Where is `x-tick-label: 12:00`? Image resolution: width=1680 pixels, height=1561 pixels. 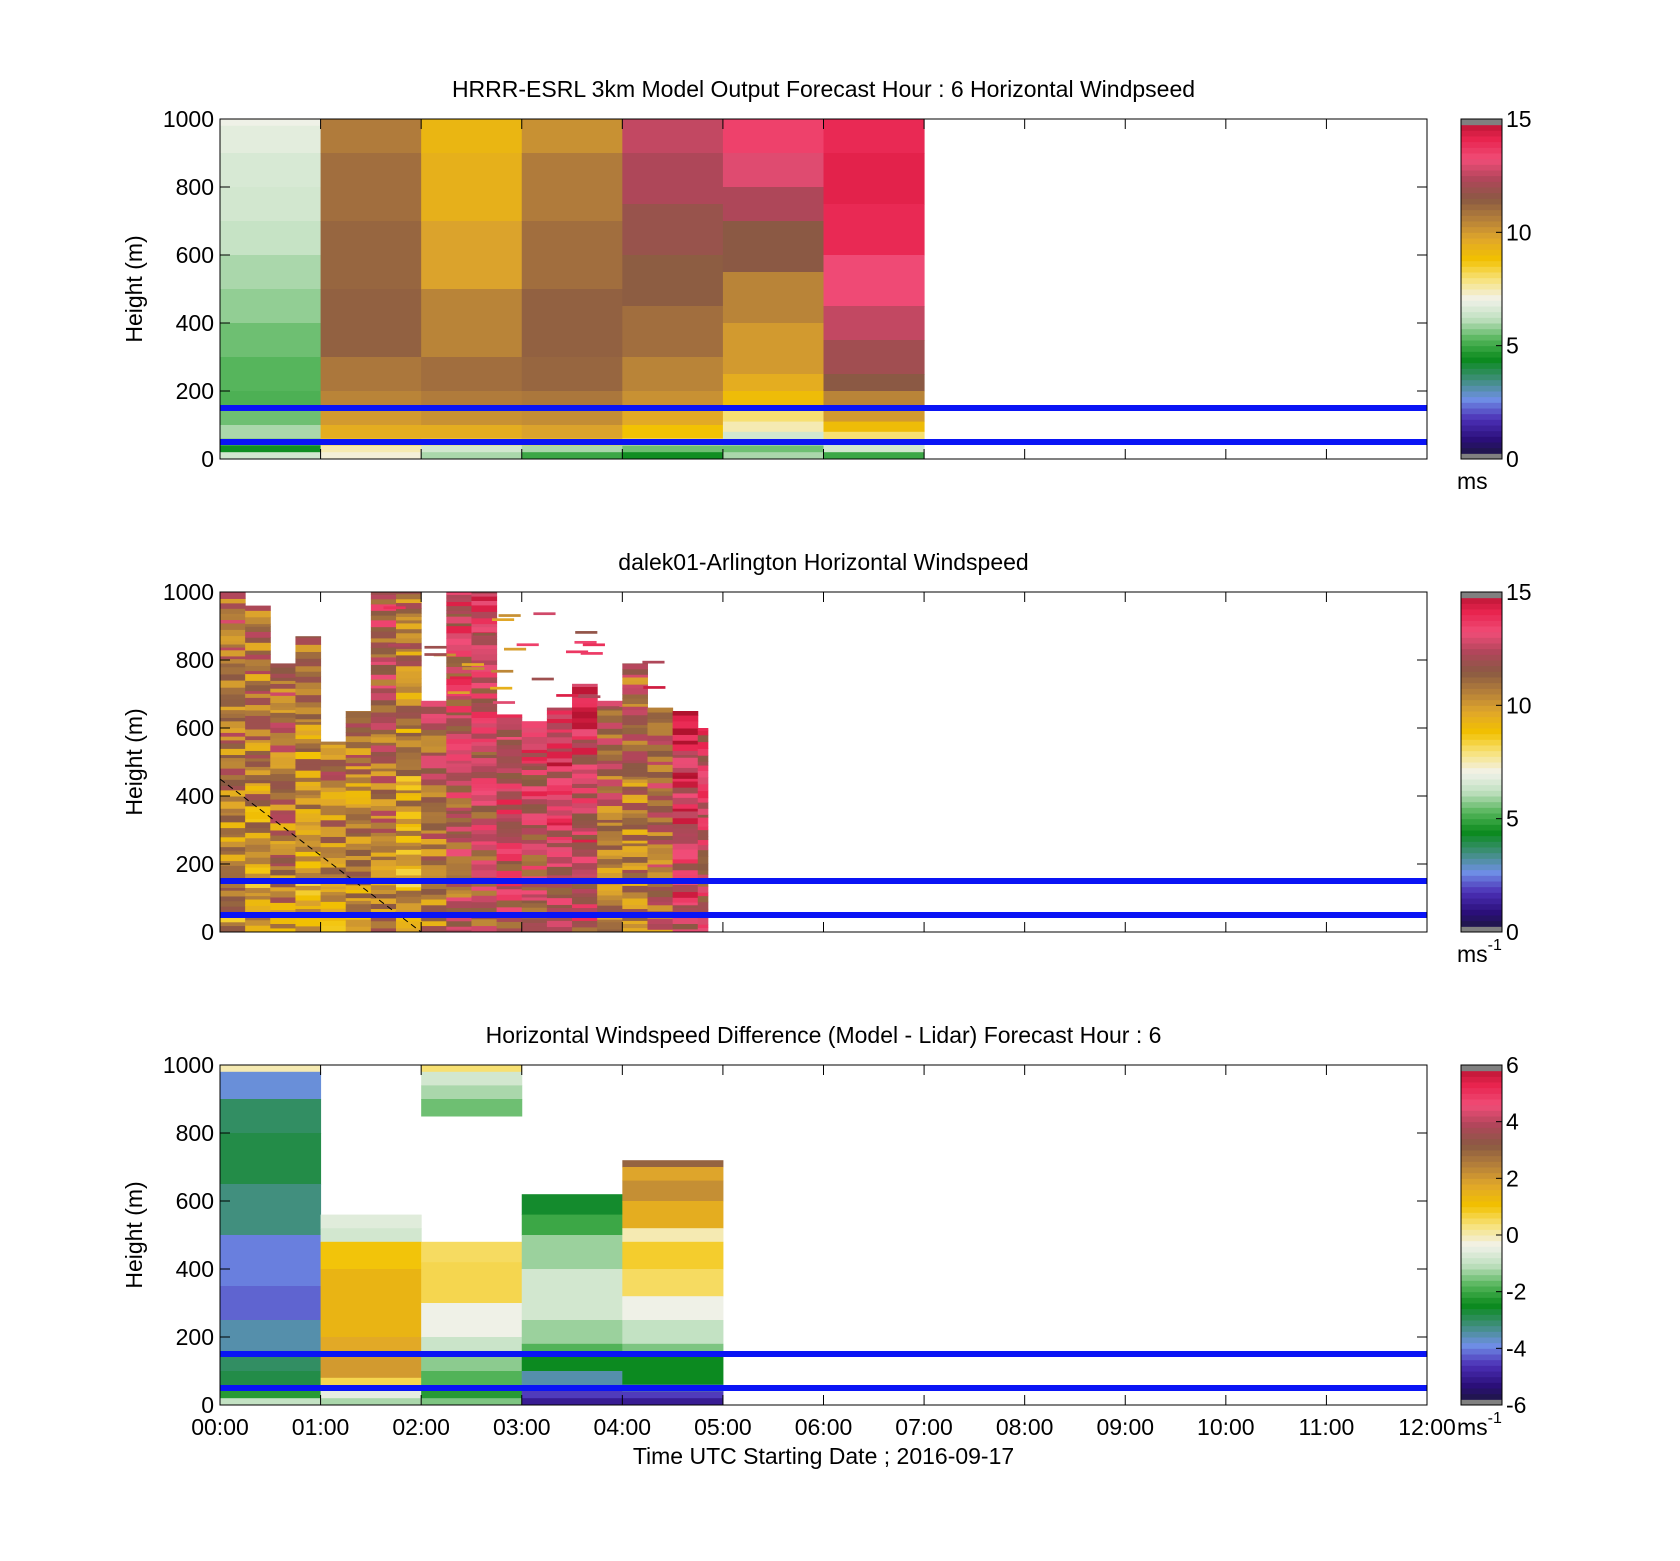
x-tick-label: 12:00 is located at coordinates (1427, 1427).